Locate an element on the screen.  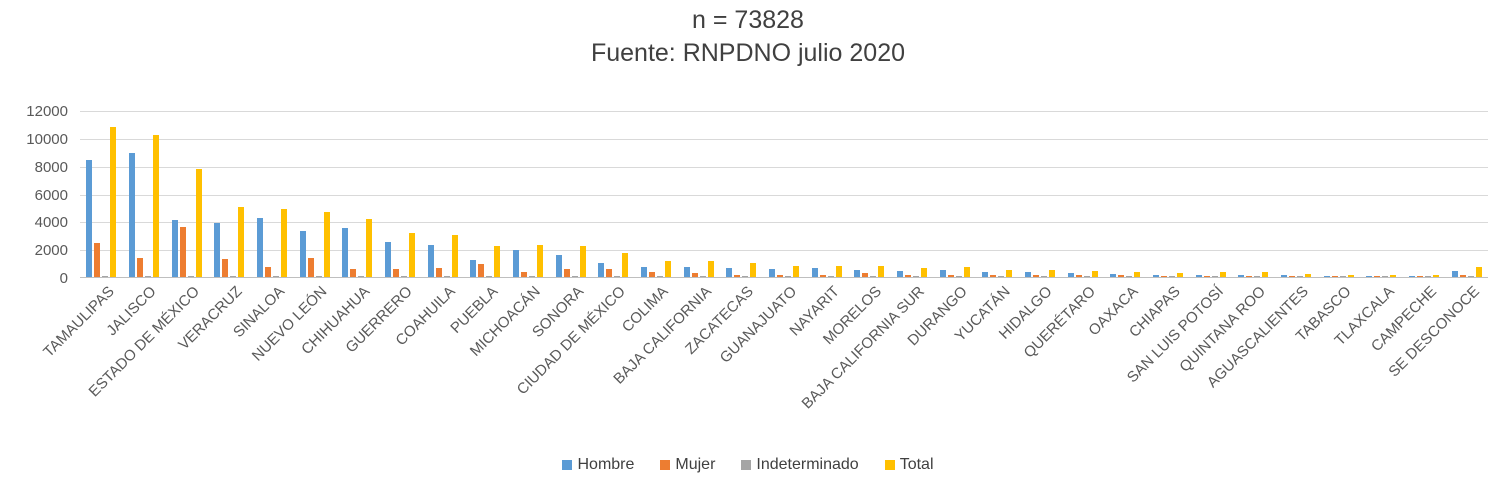
legend-item-hombre: Hombre is located at coordinates (598, 465).